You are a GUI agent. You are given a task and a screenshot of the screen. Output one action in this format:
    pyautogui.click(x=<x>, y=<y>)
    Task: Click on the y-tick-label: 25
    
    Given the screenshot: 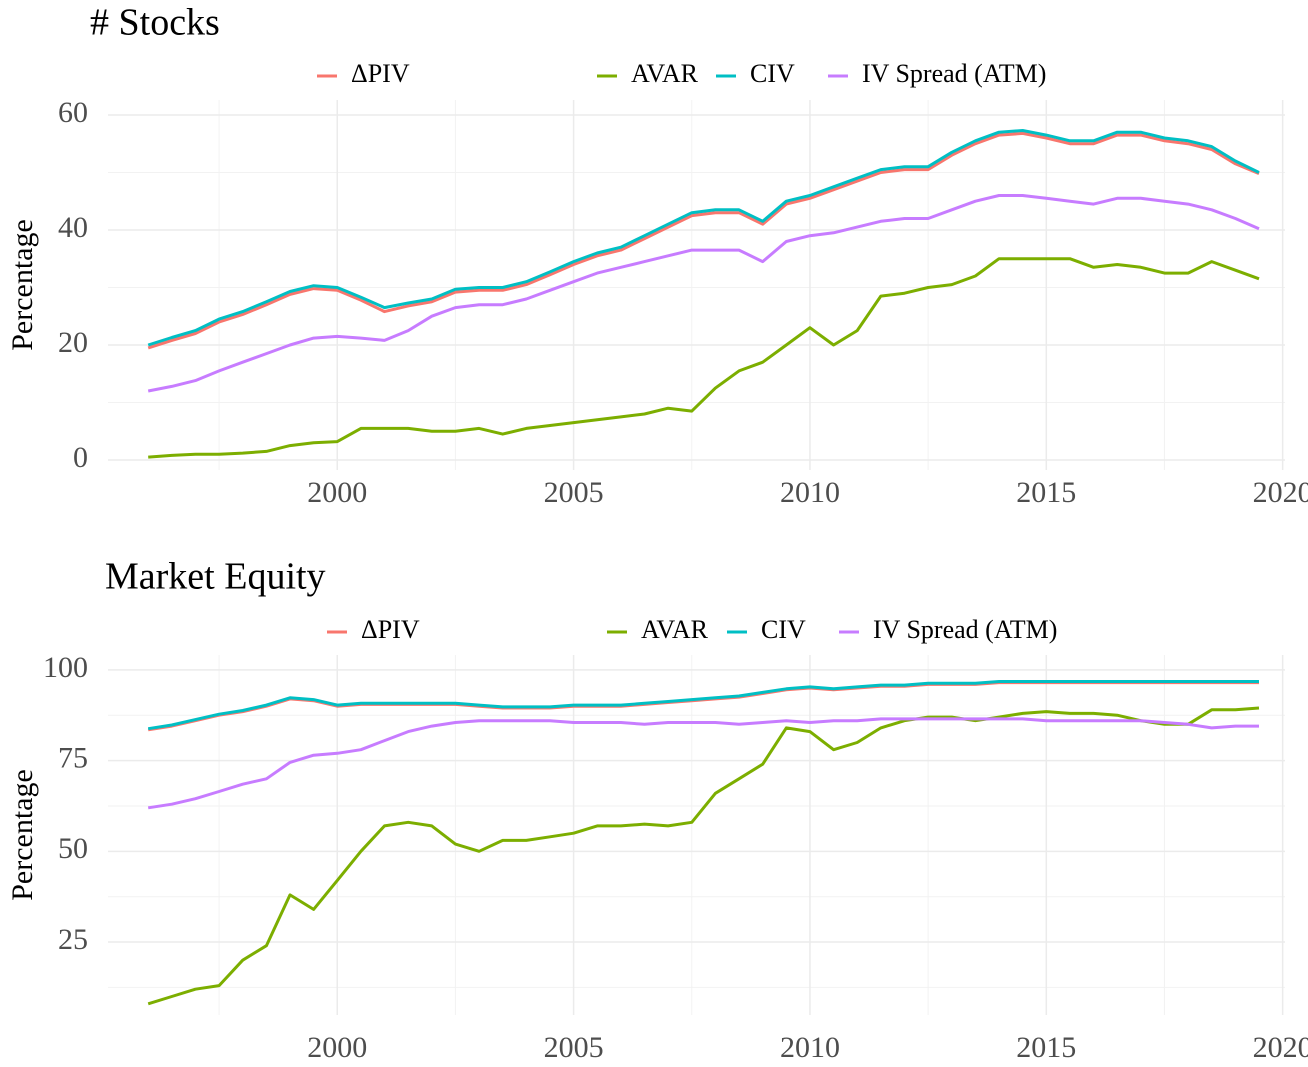 What is the action you would take?
    pyautogui.click(x=73, y=939)
    